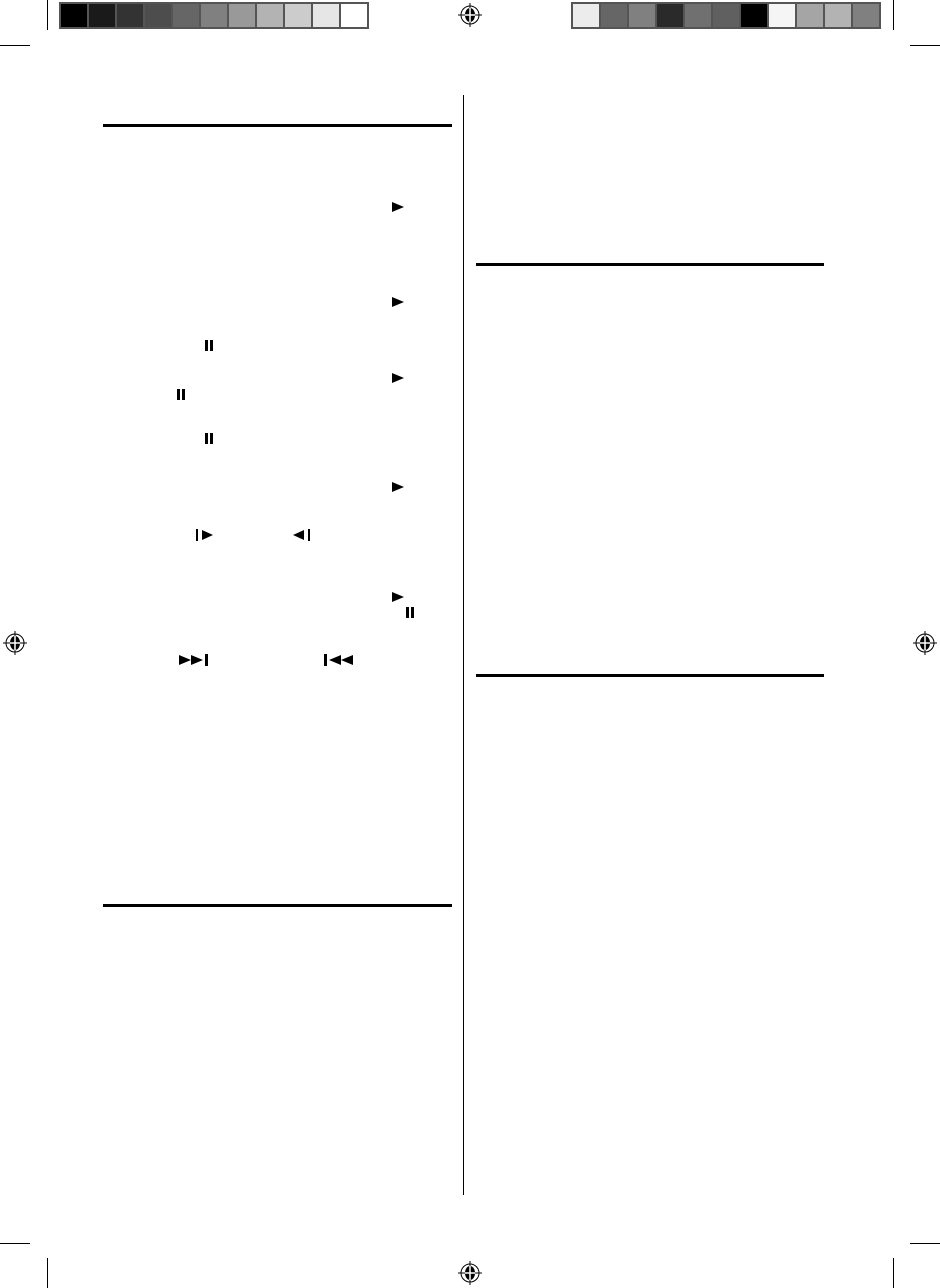 The height and width of the screenshot is (1288, 940). What do you see at coordinates (301, 535) in the screenshot?
I see `step-back-icon` at bounding box center [301, 535].